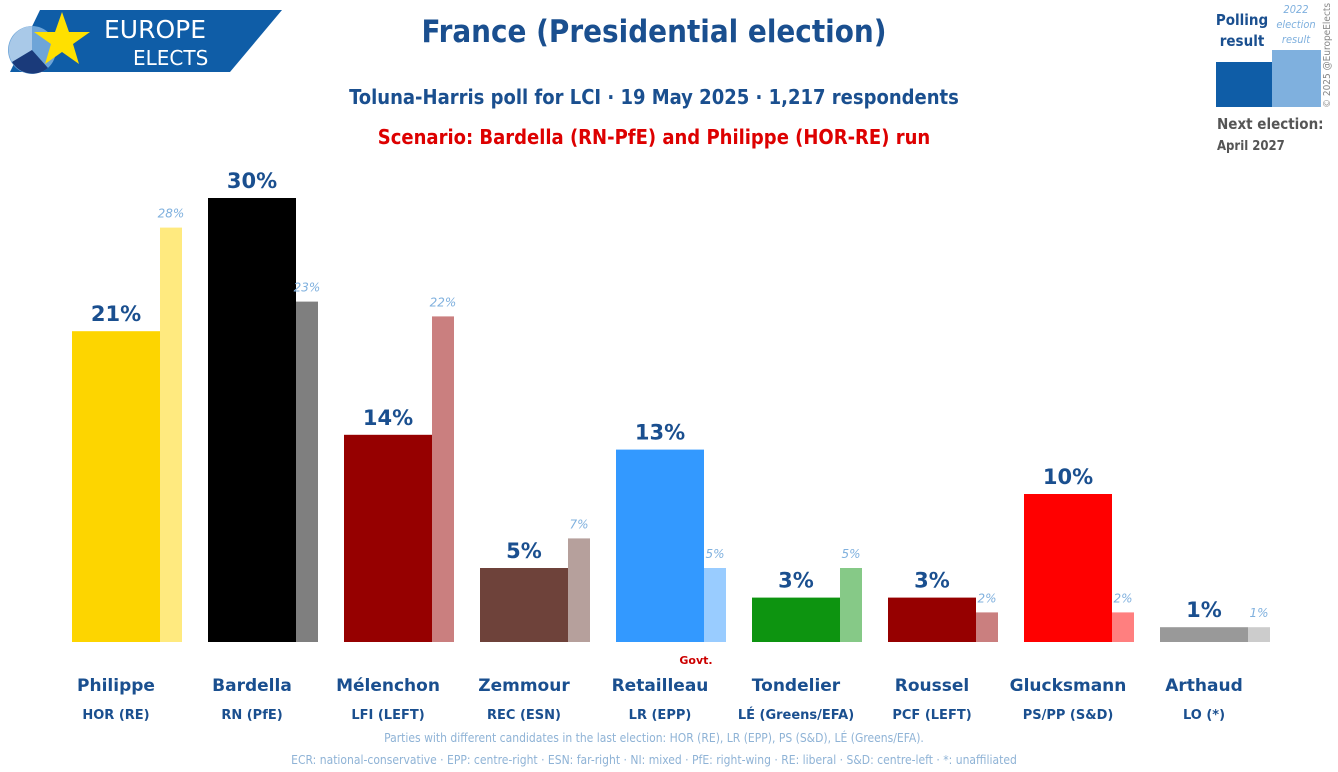 The width and height of the screenshot is (1338, 772). I want to click on candidate-label-1: Bardella, so click(252, 686).